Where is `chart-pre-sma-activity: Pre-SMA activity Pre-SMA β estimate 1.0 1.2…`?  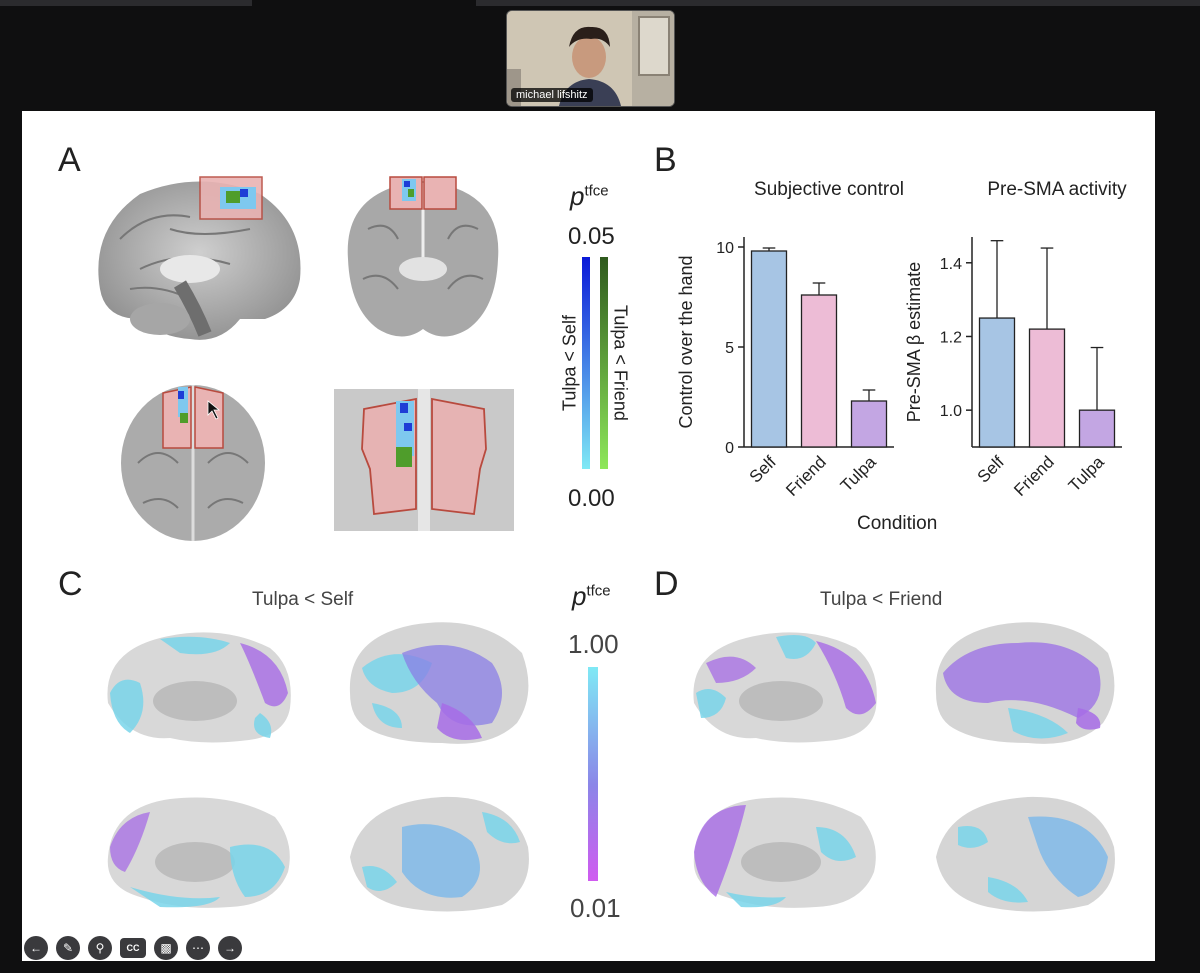
chart-pre-sma-activity: Pre-SMA activity Pre-SMA β estimate 1.0 1.2… is located at coordinates (1015, 339).